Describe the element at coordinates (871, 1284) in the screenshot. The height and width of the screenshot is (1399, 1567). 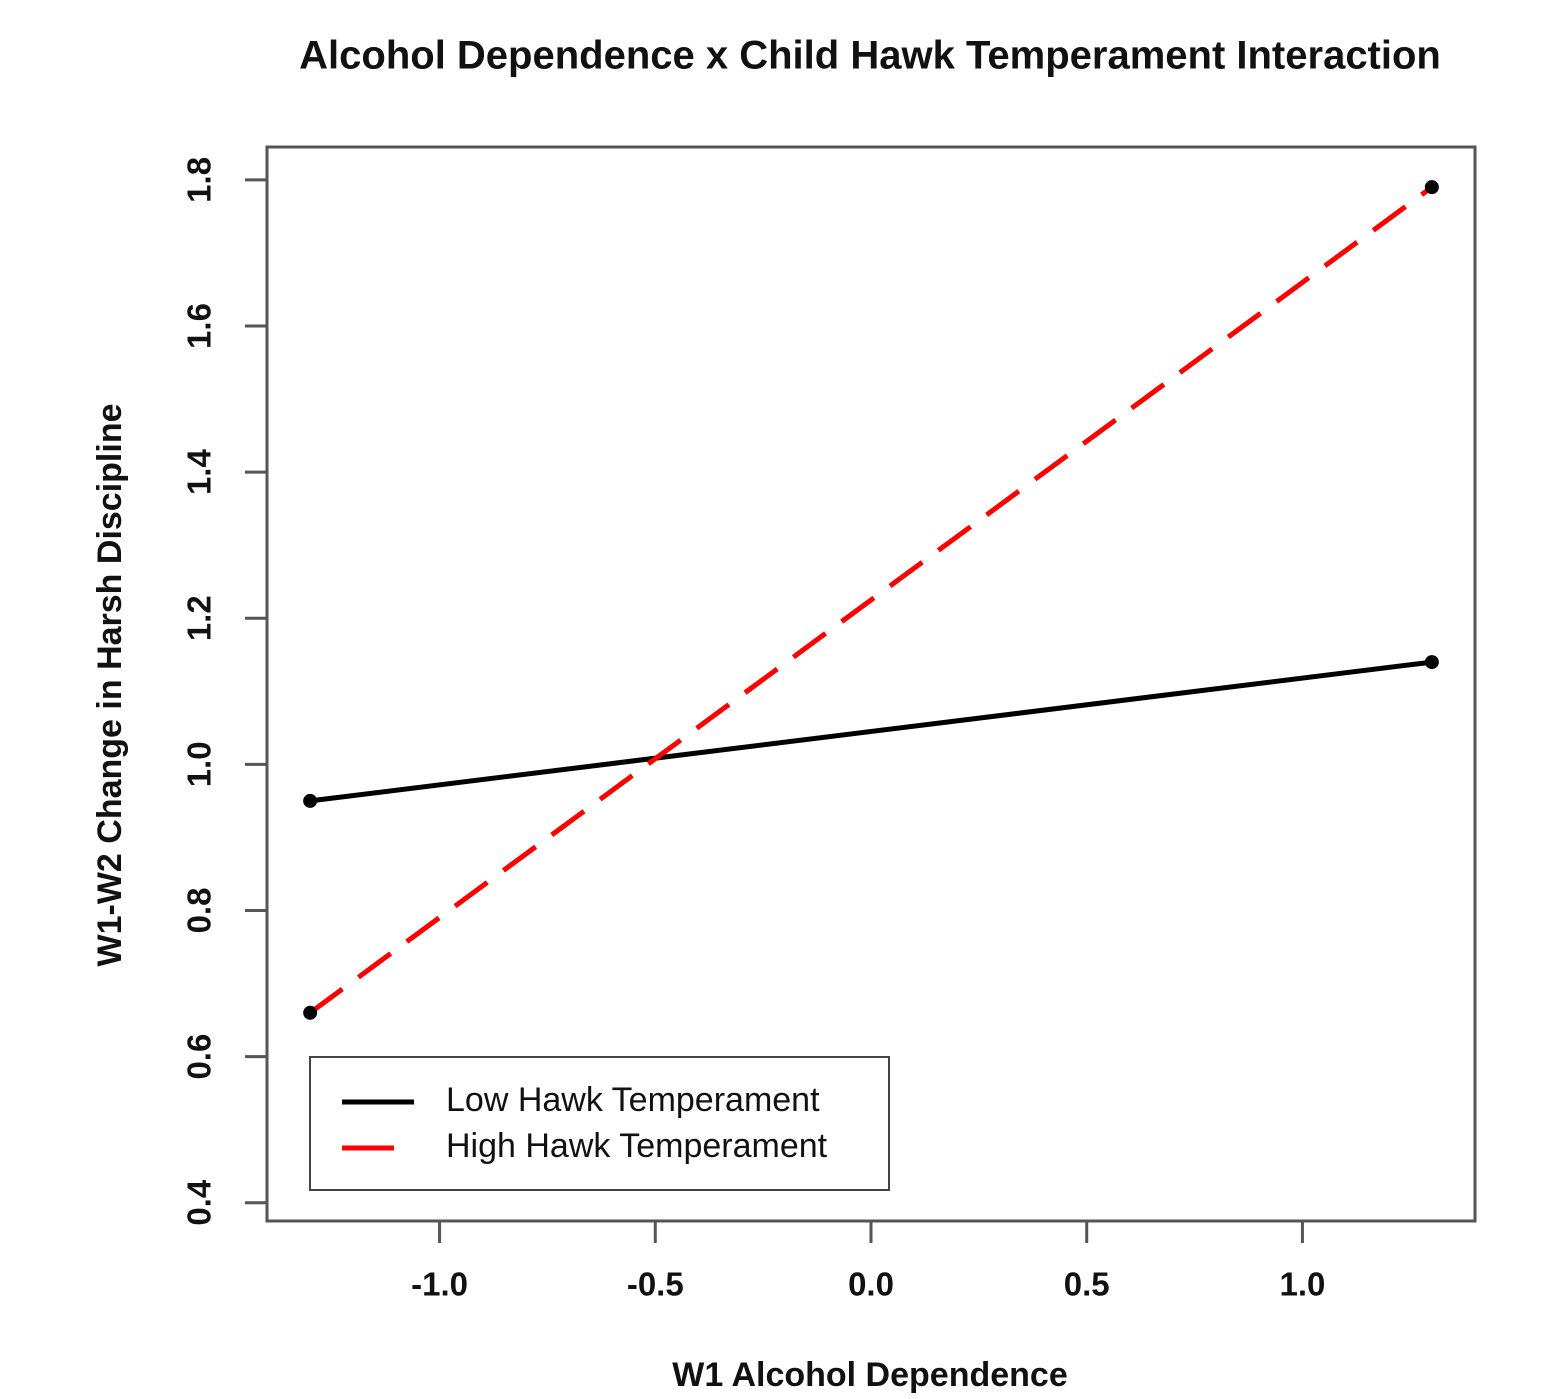
I see `x-tick-label: 0.0` at that location.